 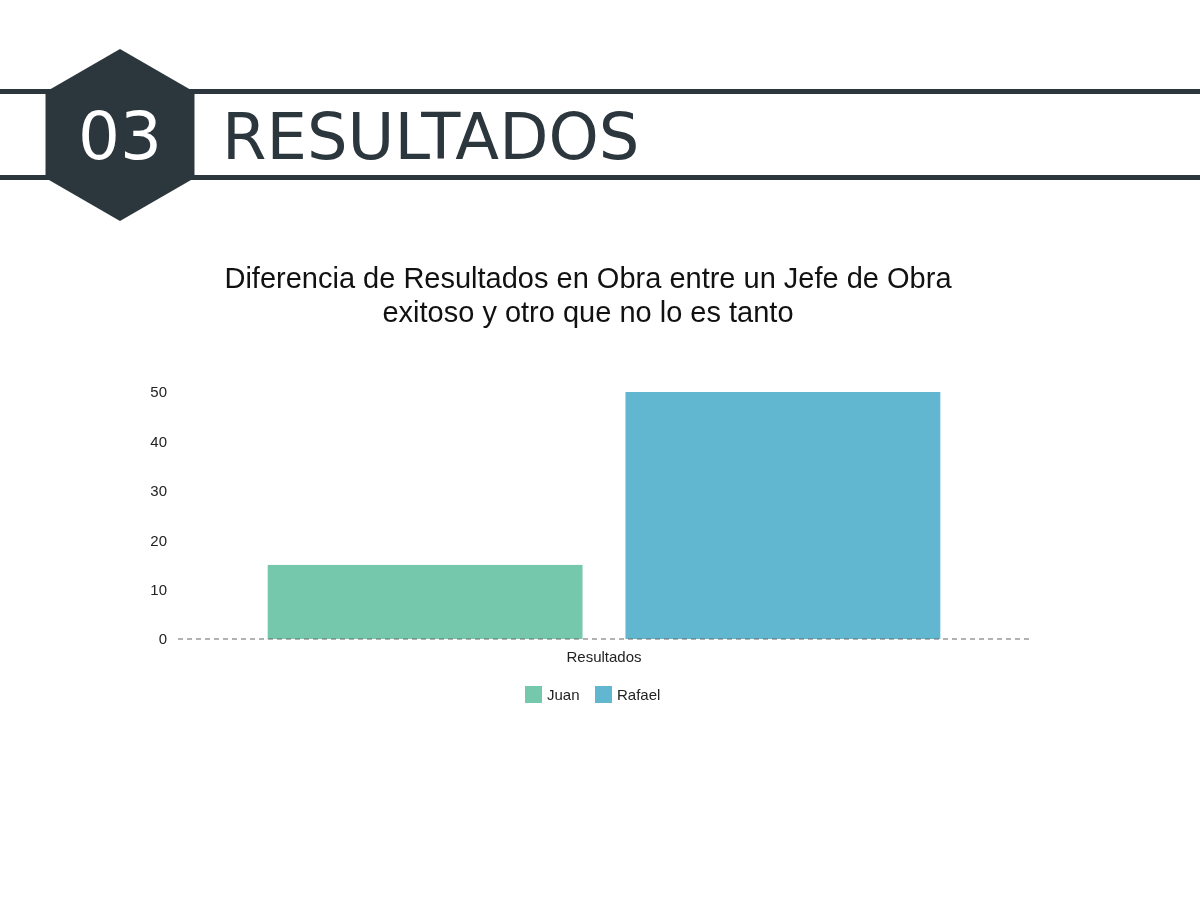 What do you see at coordinates (588, 295) in the screenshot?
I see `chart-title: Diferencia de Resultados en Obra entre un Jefe de Obra exitoso y otro que no lo es tanto` at bounding box center [588, 295].